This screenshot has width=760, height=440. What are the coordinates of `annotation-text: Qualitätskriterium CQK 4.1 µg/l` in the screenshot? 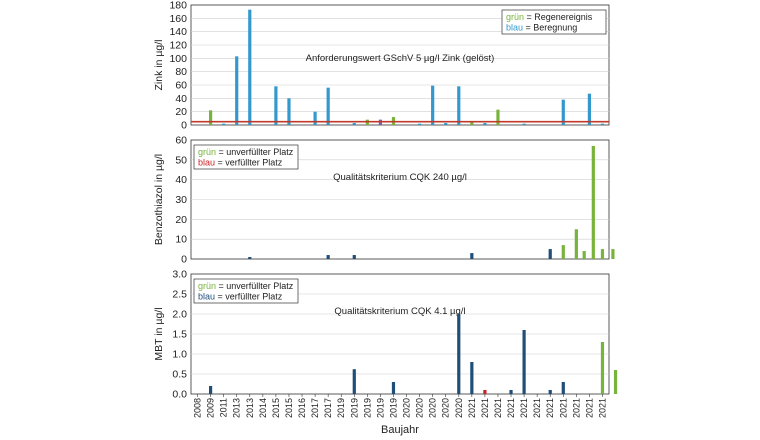 It's located at (399, 311).